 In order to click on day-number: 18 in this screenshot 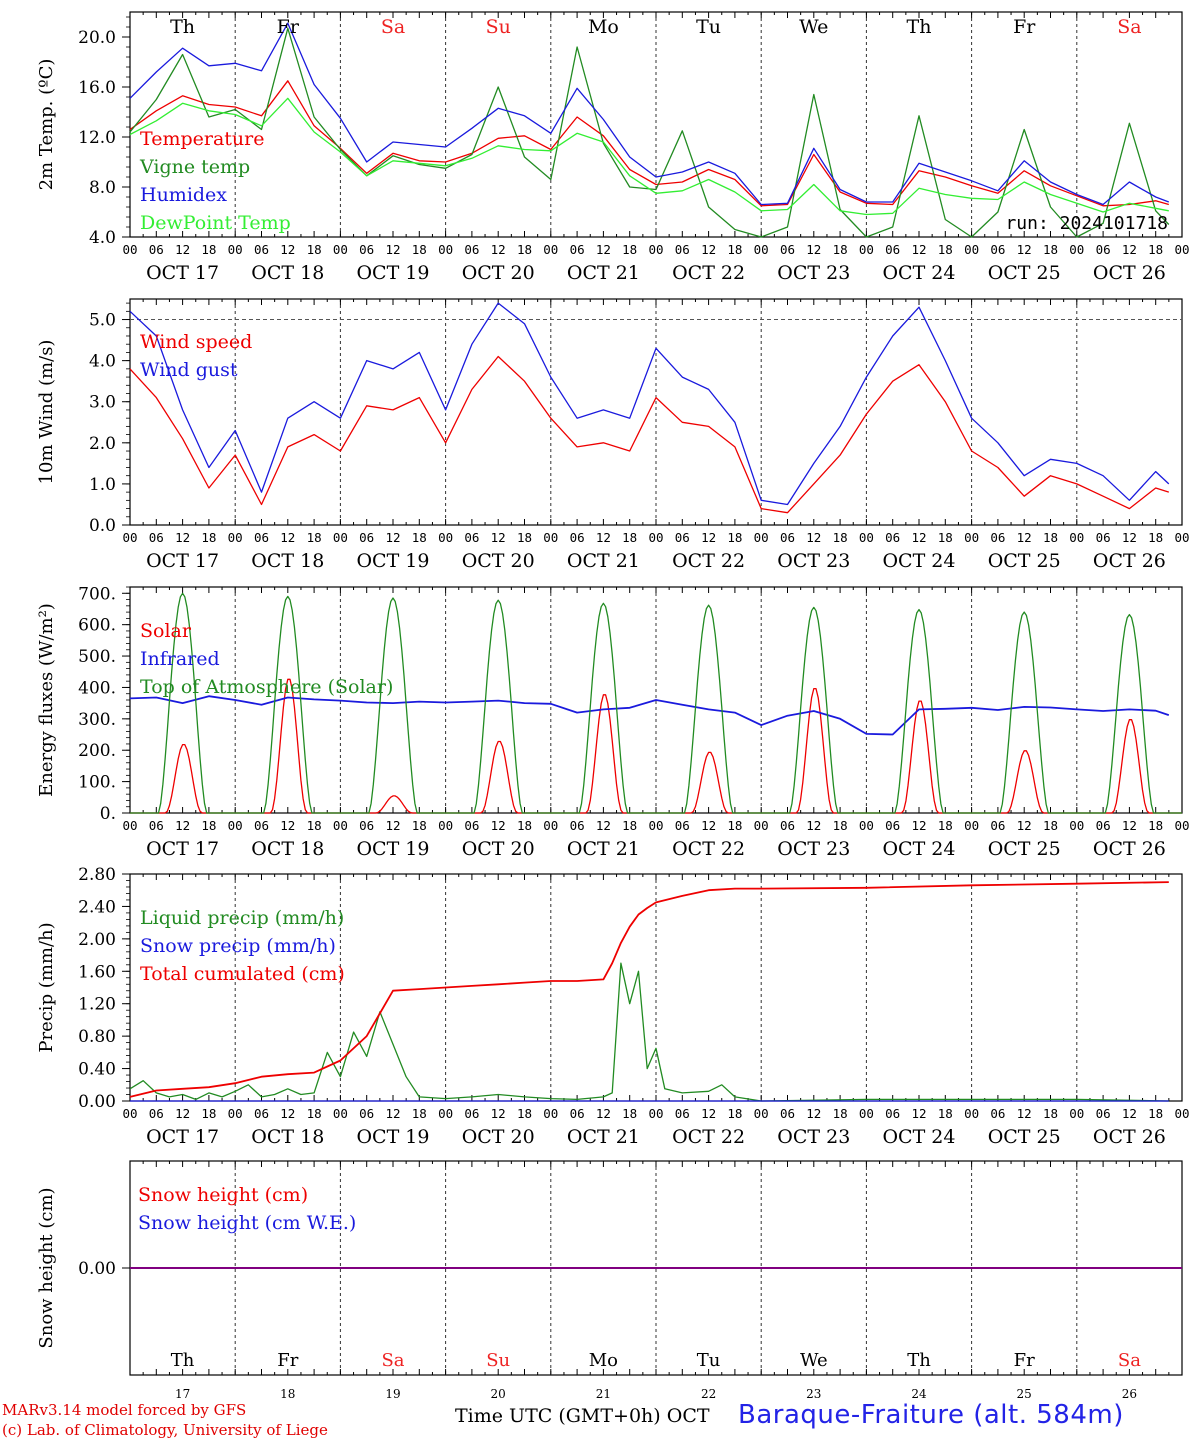, I will do `click(287, 1394)`.